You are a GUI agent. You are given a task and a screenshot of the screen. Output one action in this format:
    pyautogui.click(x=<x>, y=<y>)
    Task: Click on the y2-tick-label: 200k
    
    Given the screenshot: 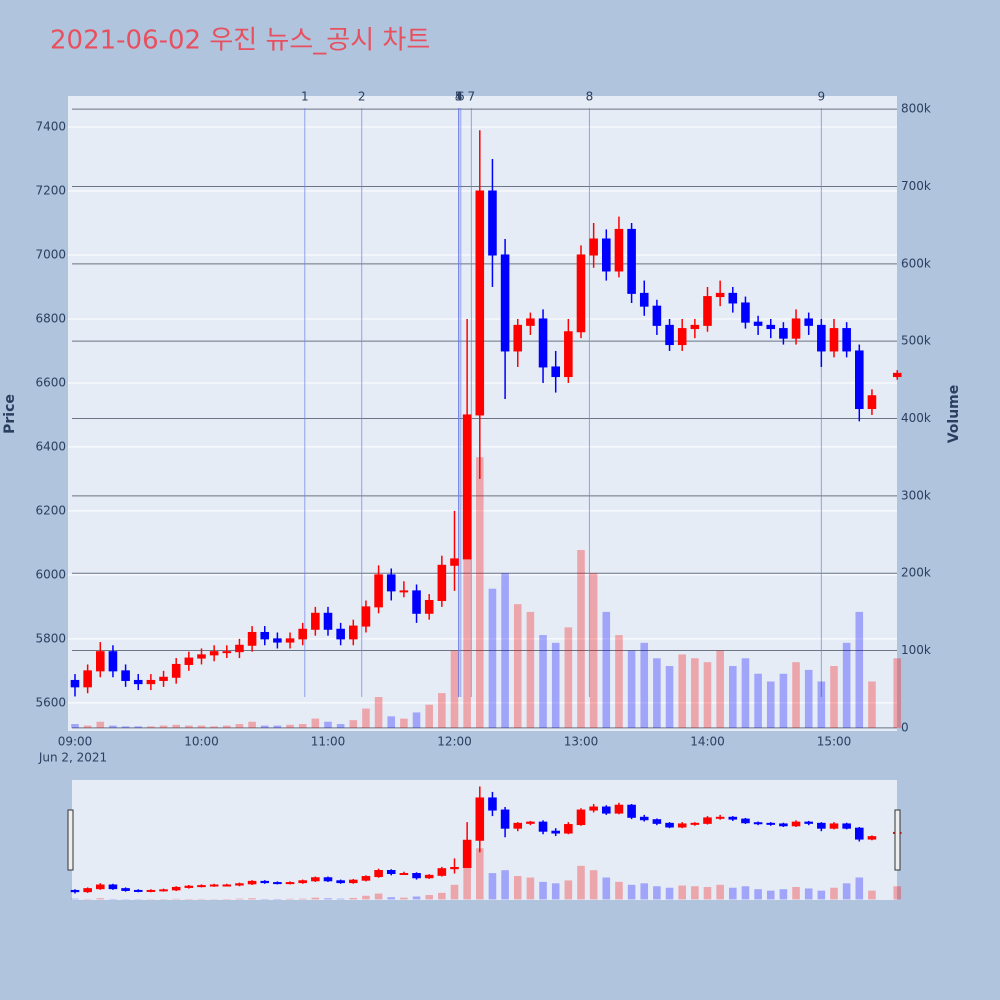 What is the action you would take?
    pyautogui.click(x=916, y=573)
    